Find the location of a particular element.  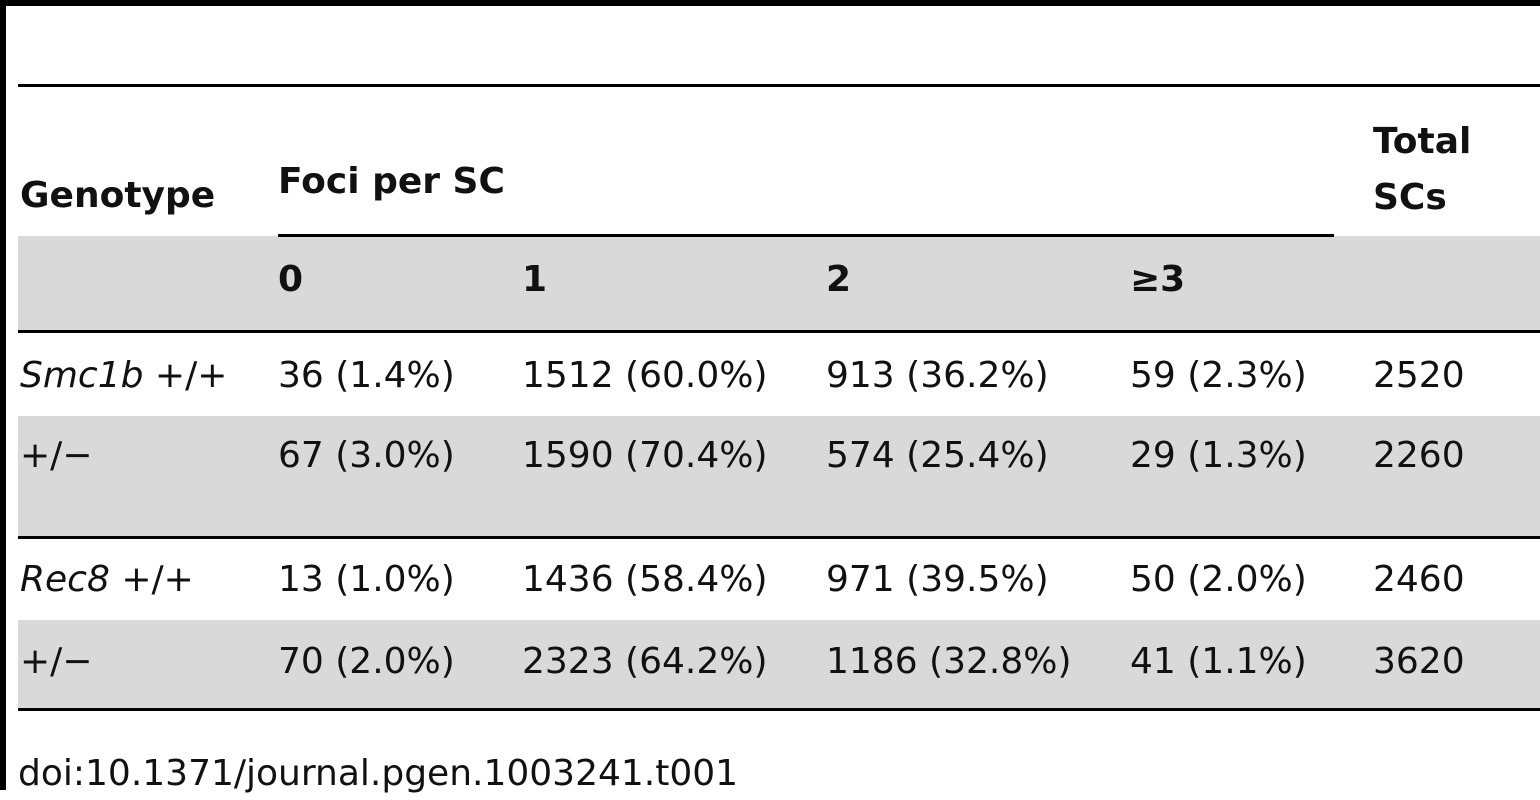

row-2-genotype: +/− is located at coordinates (56, 456).